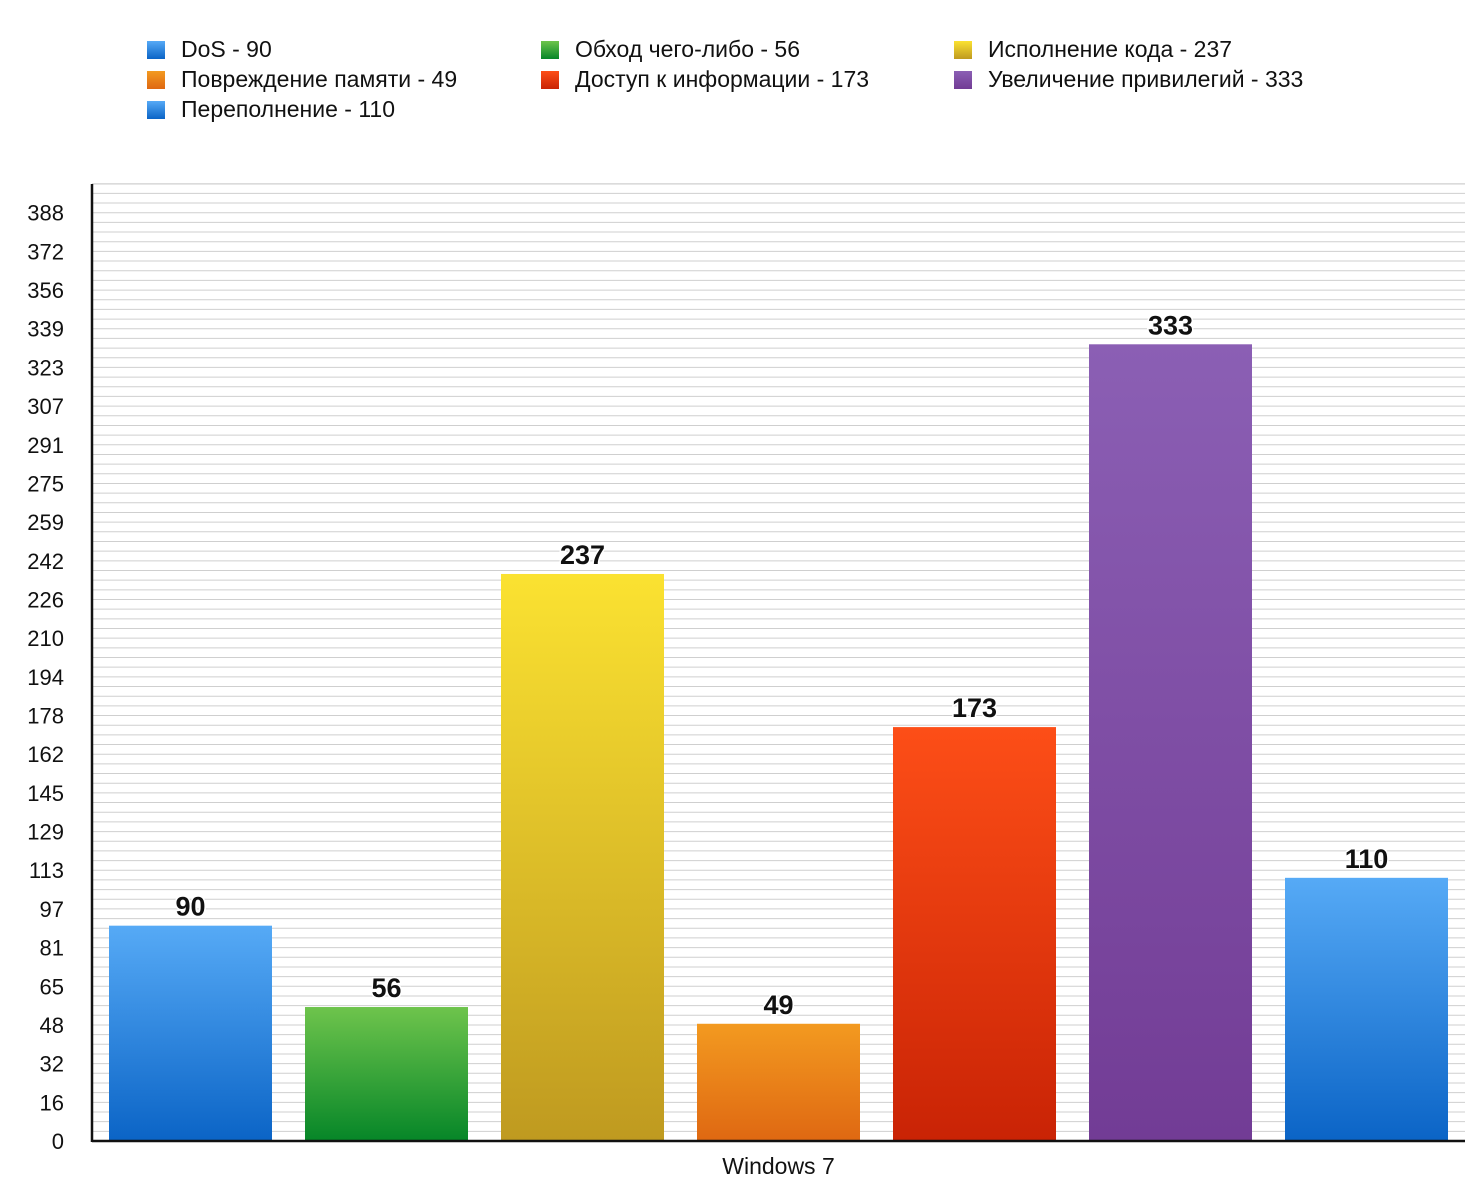 This screenshot has height=1194, width=1482. What do you see at coordinates (288, 109) in the screenshot?
I see `legend-label: Переполнение - 110` at bounding box center [288, 109].